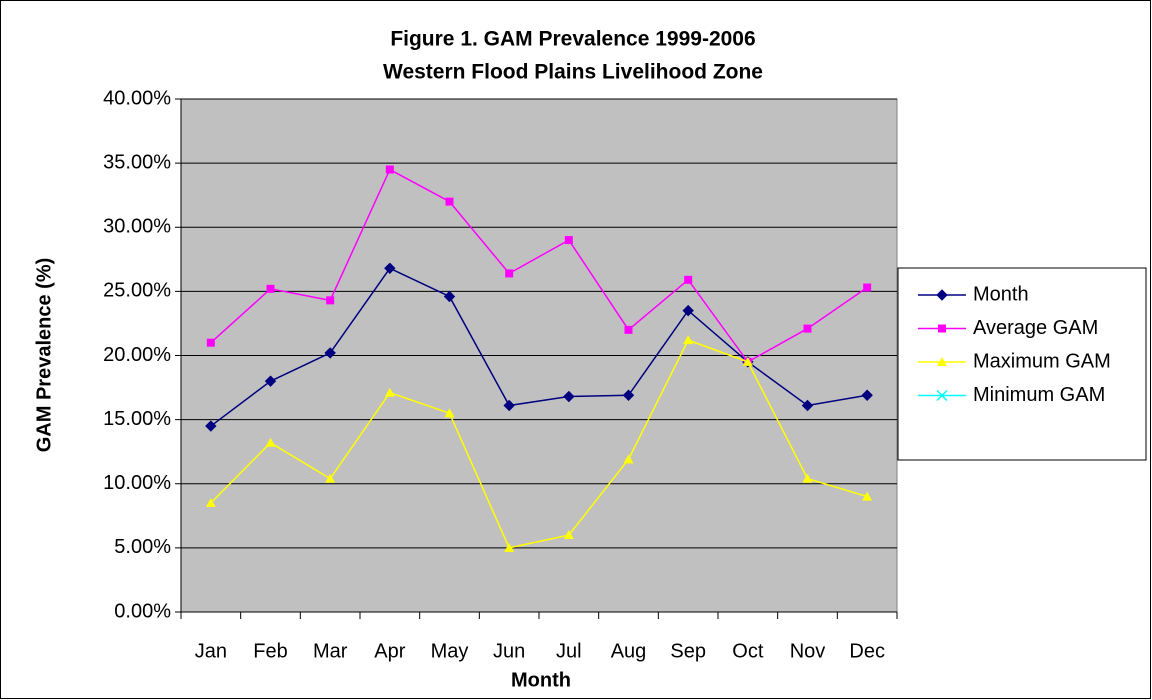  What do you see at coordinates (541, 680) in the screenshot?
I see `x-axis-title: Month` at bounding box center [541, 680].